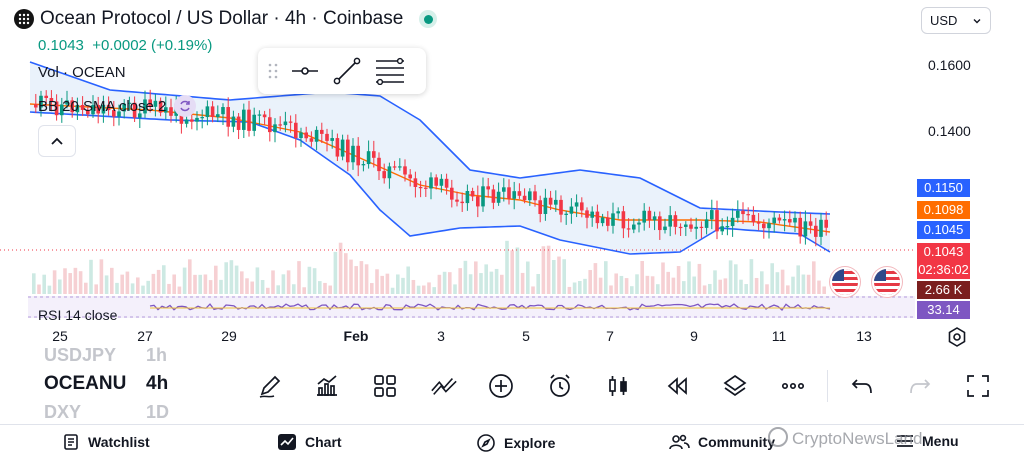 The height and width of the screenshot is (462, 1024). Describe the element at coordinates (327, 386) in the screenshot. I see `indicators-icon` at that location.